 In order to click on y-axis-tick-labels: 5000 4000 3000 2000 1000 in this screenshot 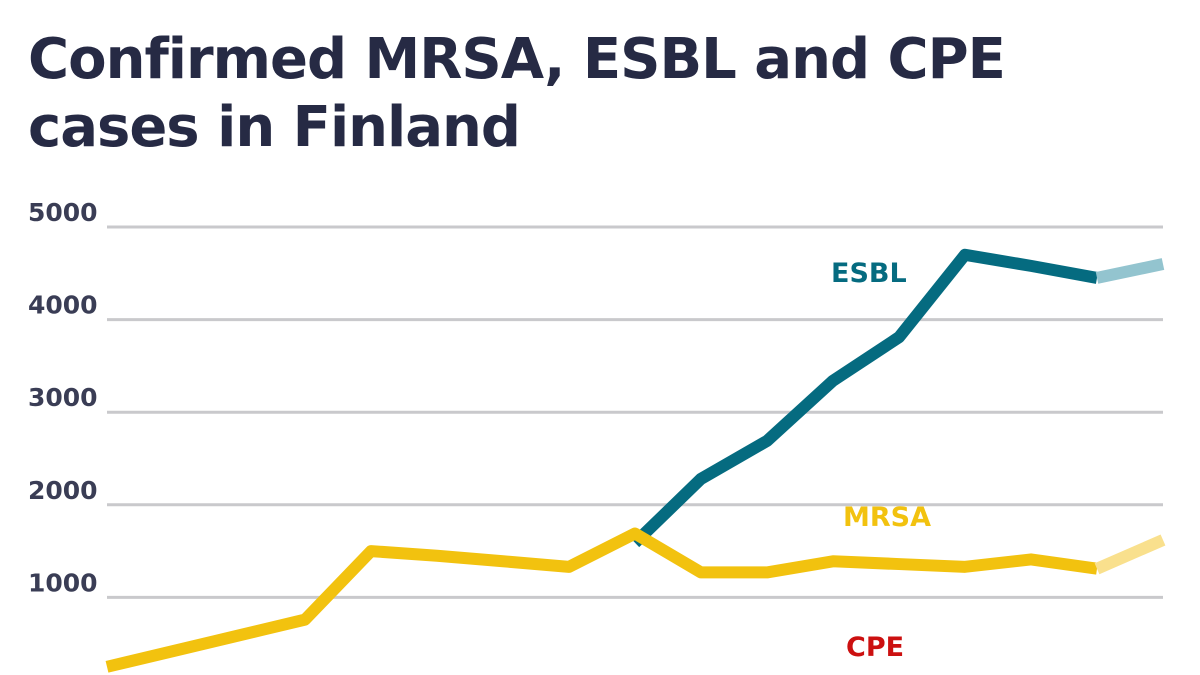, I will do `click(63, 397)`.